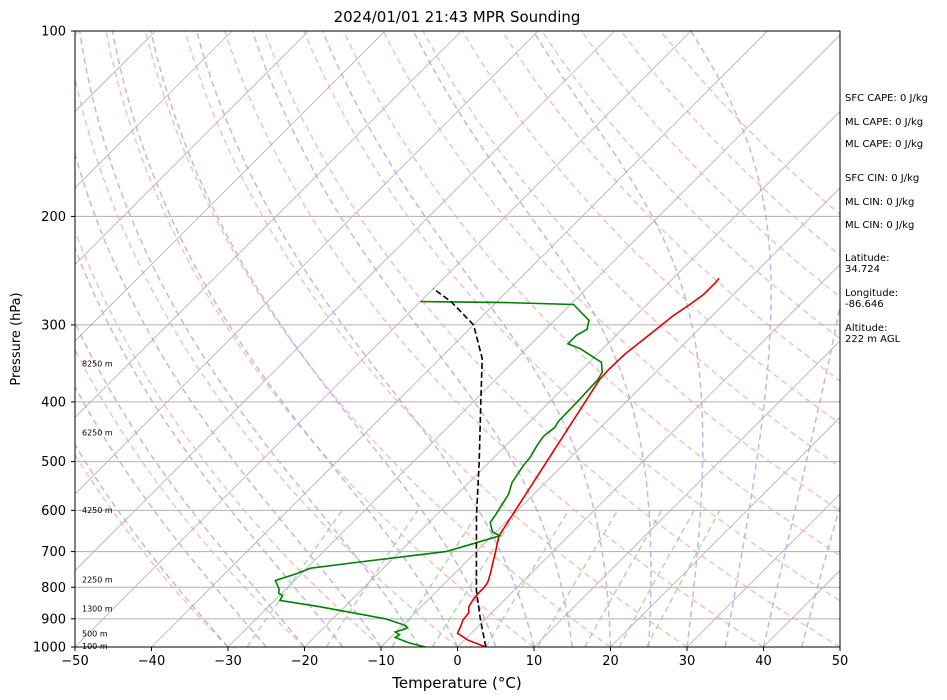 This screenshot has height=700, width=947. Describe the element at coordinates (884, 122) in the screenshot. I see `ml-cape-text: ML CAPE: 0 J/kg` at that location.